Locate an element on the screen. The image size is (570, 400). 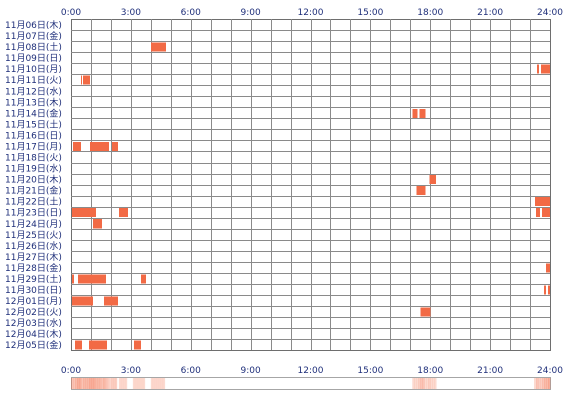
x-tick-label-bottom: 9:00 is located at coordinates (251, 371).